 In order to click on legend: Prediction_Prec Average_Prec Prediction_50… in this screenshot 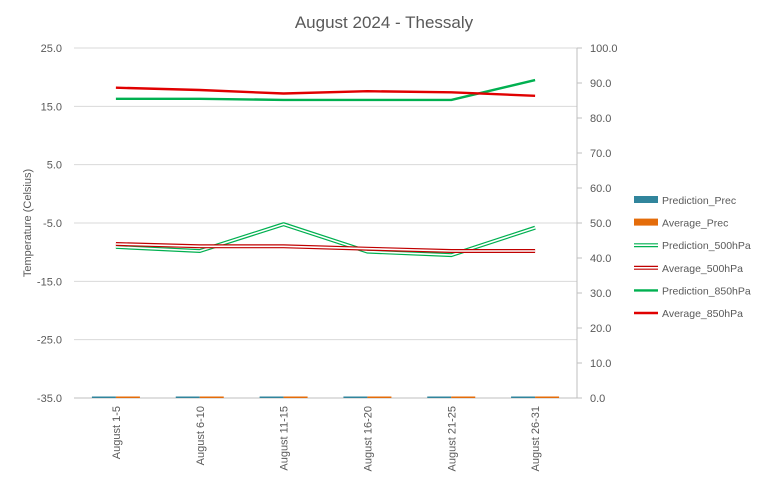, I will do `click(692, 257)`.